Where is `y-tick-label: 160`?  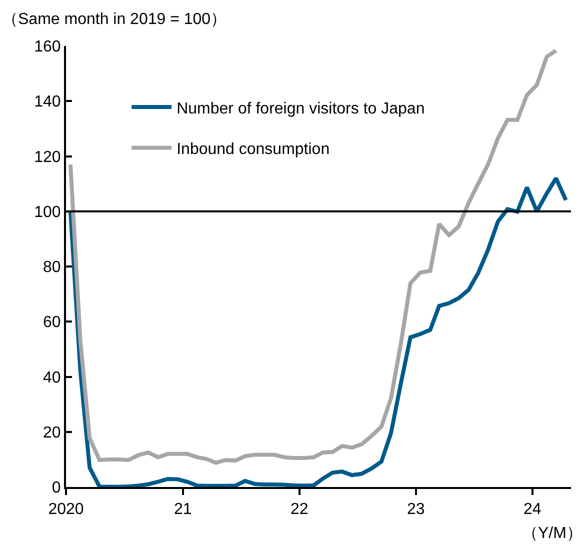 y-tick-label: 160 is located at coordinates (47, 47).